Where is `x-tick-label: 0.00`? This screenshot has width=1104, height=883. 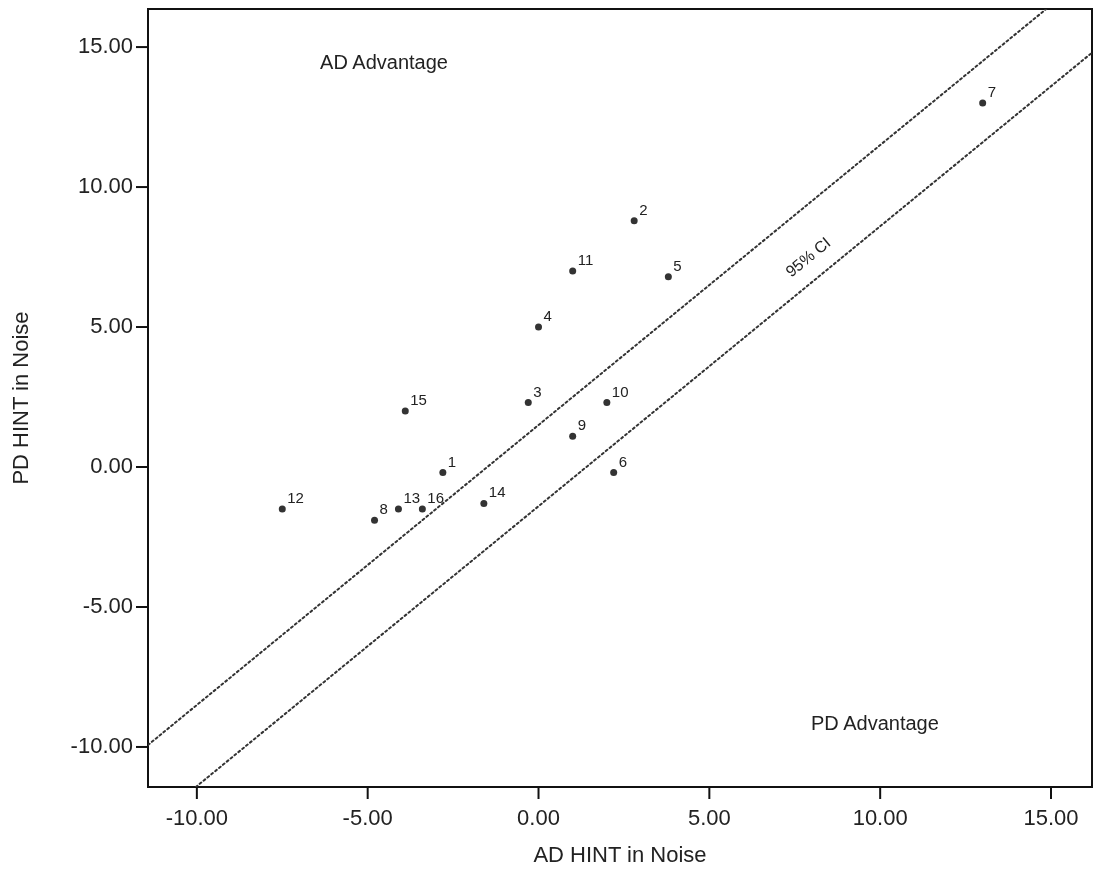 x-tick-label: 0.00 is located at coordinates (538, 817).